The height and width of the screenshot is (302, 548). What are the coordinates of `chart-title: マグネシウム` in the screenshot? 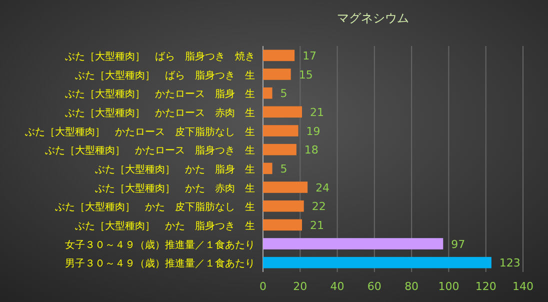 It's located at (373, 18).